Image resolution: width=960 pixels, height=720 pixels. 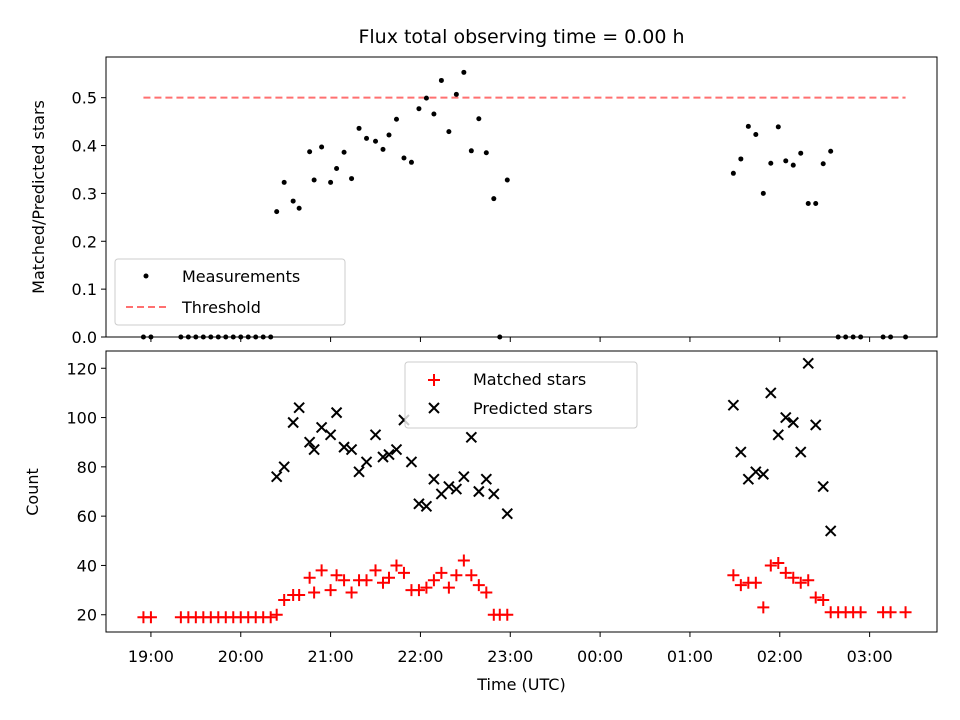 What do you see at coordinates (146, 276) in the screenshot?
I see `legend-measurements-marker` at bounding box center [146, 276].